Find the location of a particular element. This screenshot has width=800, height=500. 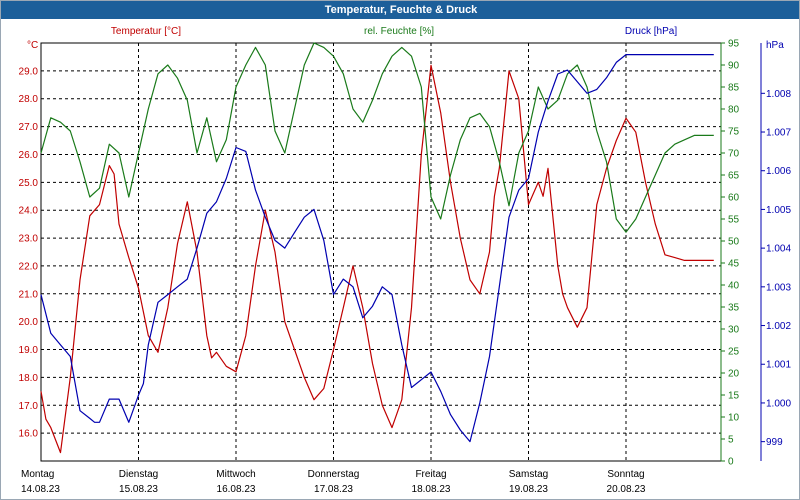

day-weekday-label: Samstag is located at coordinates (528, 474).